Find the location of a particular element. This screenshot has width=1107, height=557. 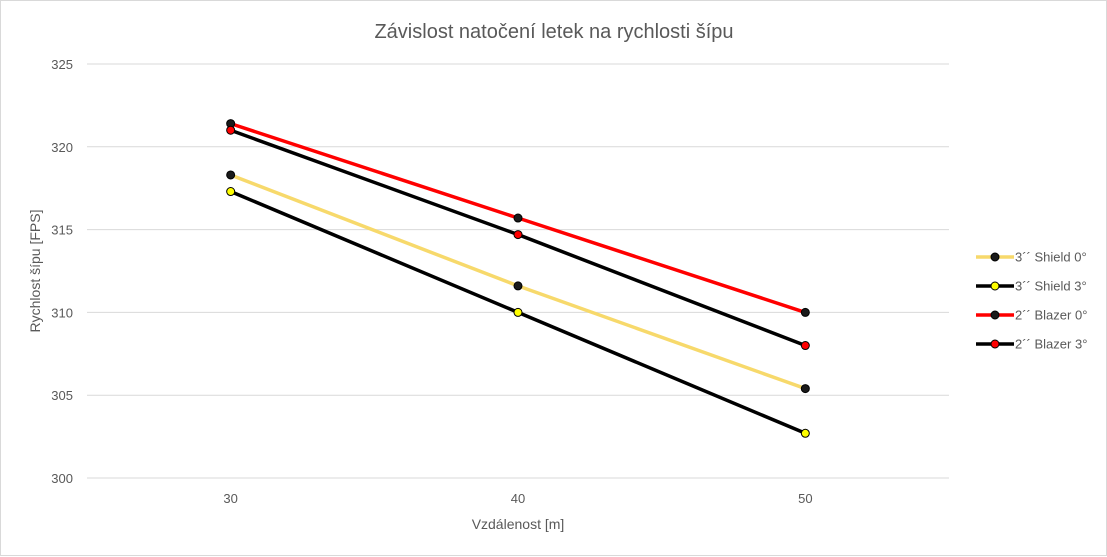

y-axis-label: Rychlost šípu [FPS] is located at coordinates (35, 271).